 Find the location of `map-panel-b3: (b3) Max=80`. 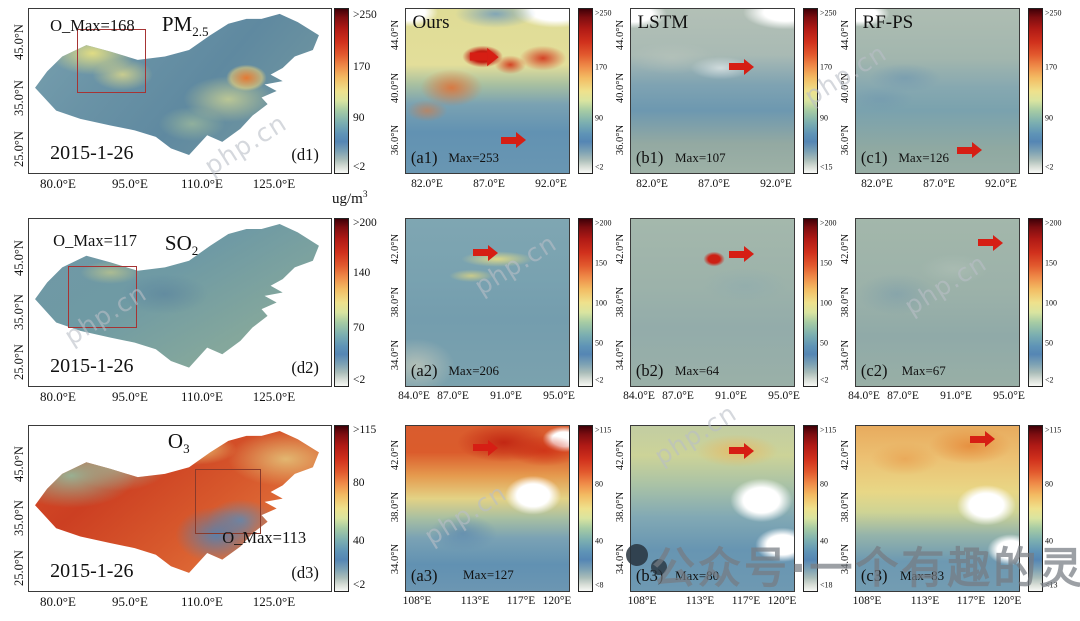

map-panel-b3: (b3) Max=80 is located at coordinates (712, 508).